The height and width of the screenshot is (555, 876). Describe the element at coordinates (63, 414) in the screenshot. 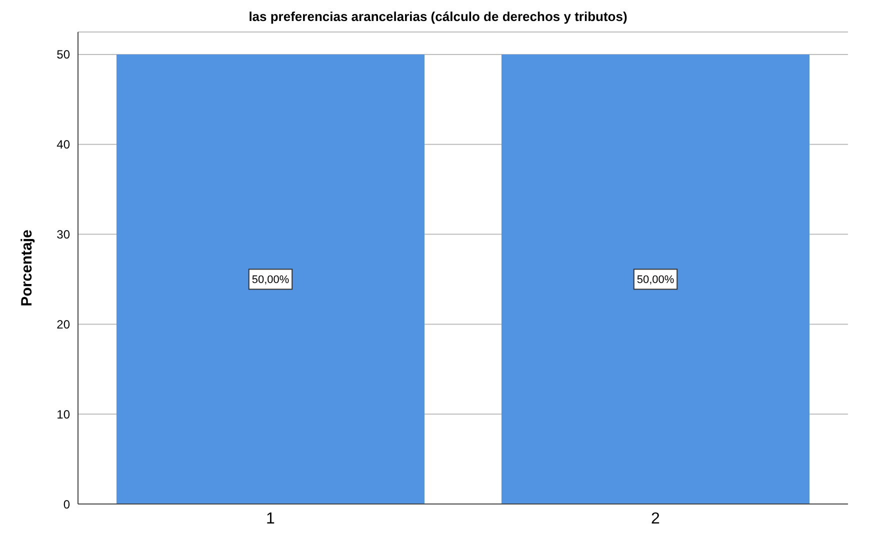

I see `y-tick-label: 10` at that location.